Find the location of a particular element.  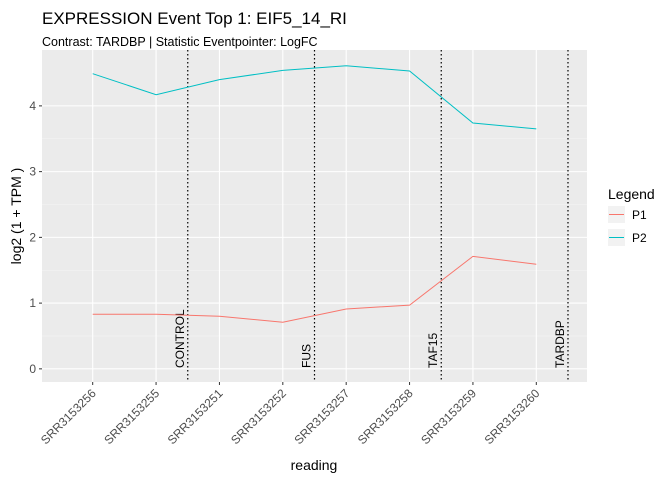

x-tick-label: SRR3153260 is located at coordinates (512, 416).